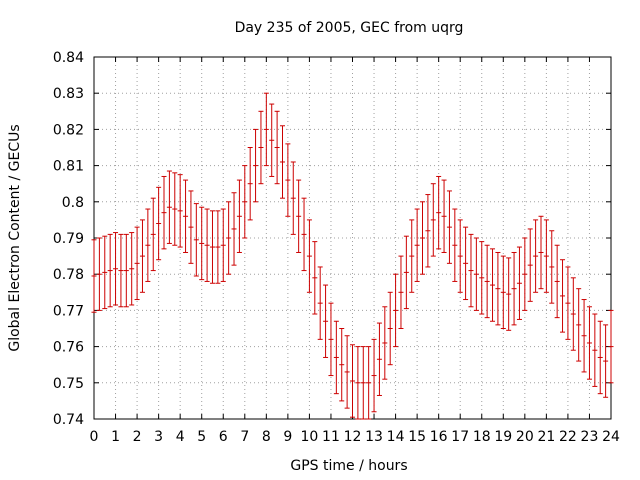  What do you see at coordinates (68, 348) in the screenshot?
I see `y-tick-label: 0.76` at bounding box center [68, 348].